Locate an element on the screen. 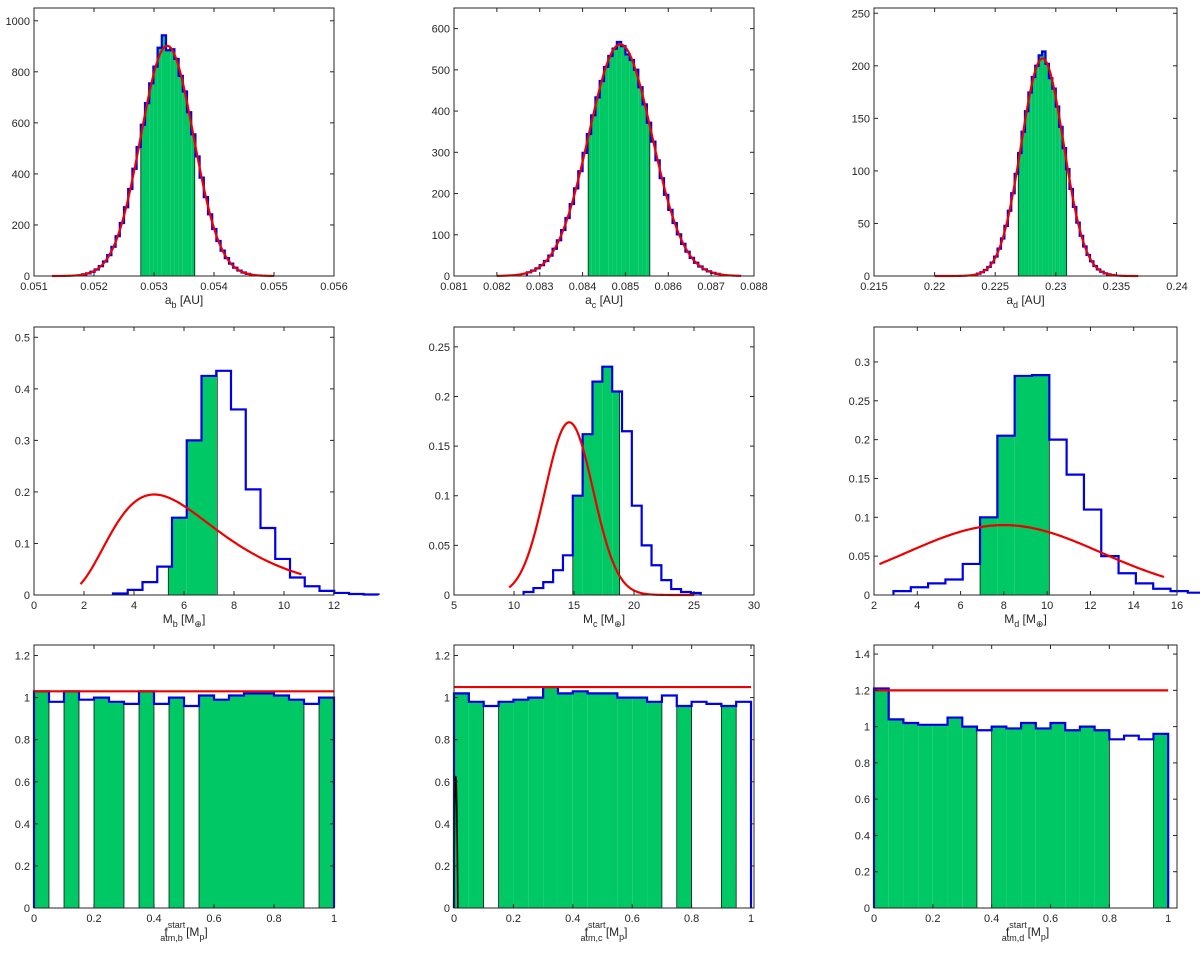 The image size is (1200, 953). x-tick-label: 14 is located at coordinates (1134, 606).